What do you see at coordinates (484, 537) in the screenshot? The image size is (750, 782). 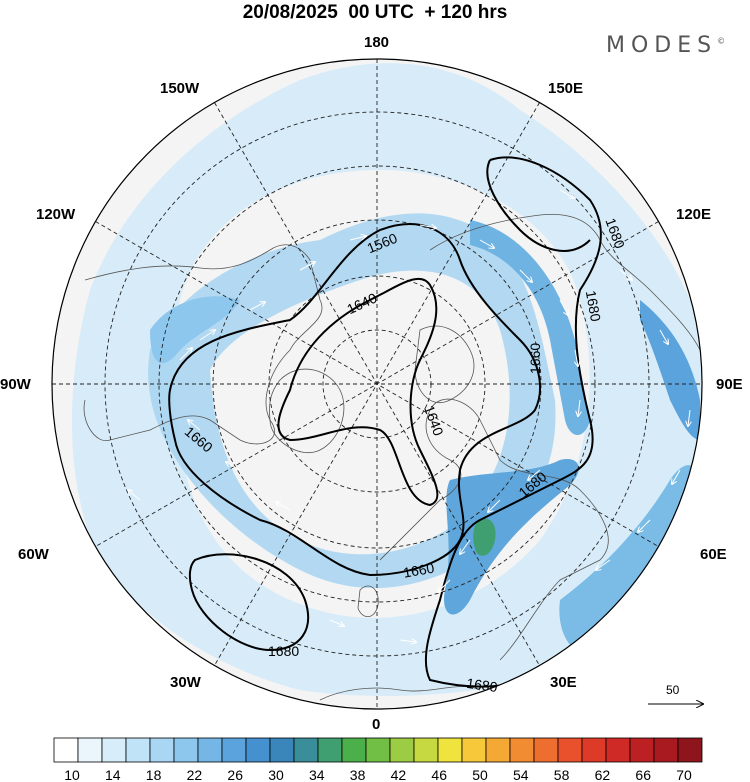 I see `jet-core-max` at bounding box center [484, 537].